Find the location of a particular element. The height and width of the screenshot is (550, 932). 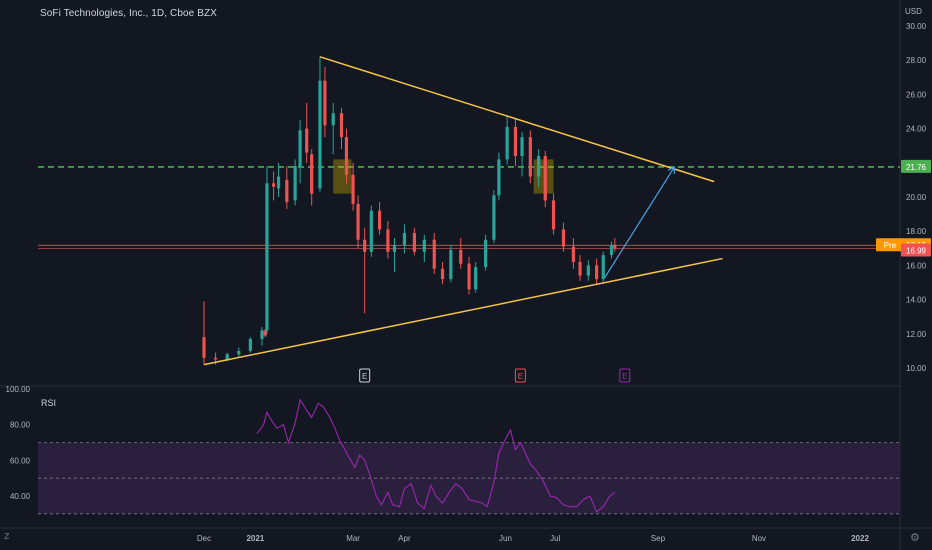

level-badge: 21.76 is located at coordinates (916, 167).